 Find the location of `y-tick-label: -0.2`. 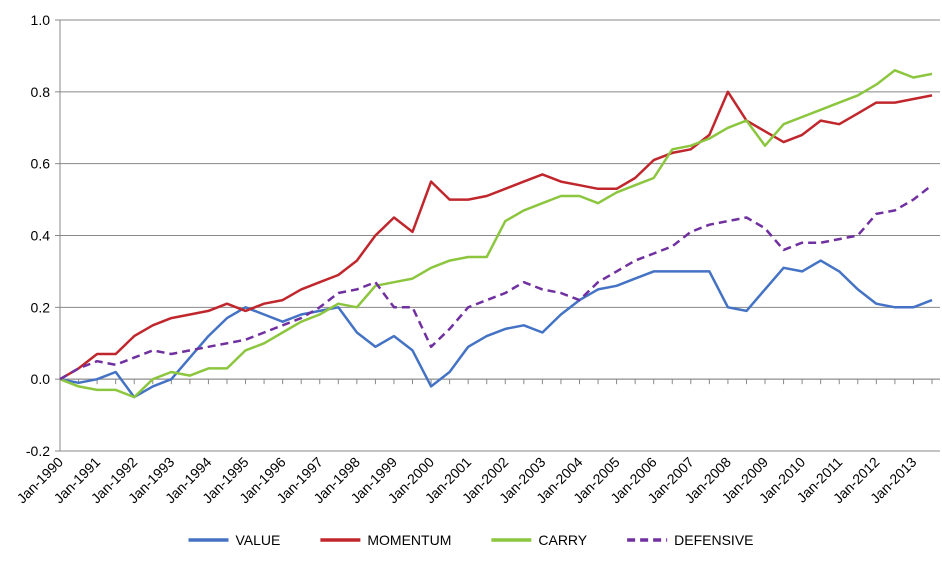

y-tick-label: -0.2 is located at coordinates (38, 451).